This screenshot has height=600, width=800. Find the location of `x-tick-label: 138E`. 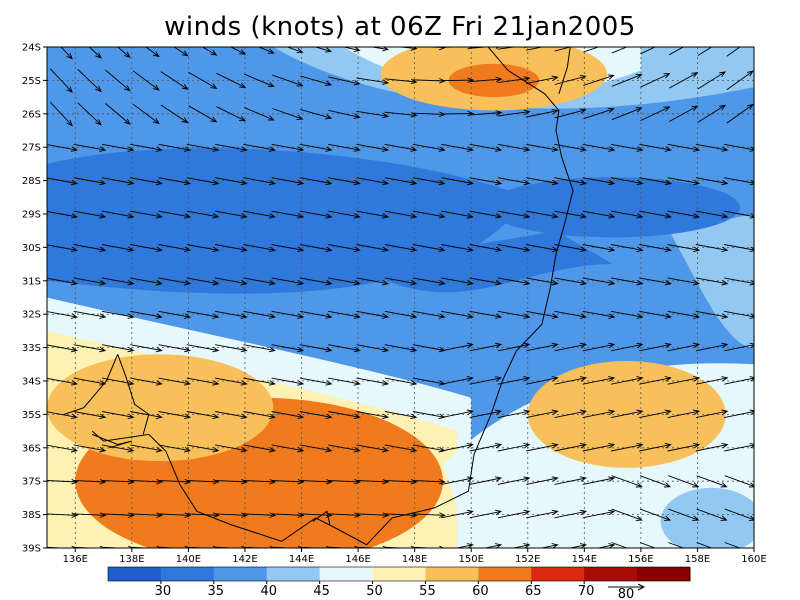

x-tick-label: 138E is located at coordinates (131, 559).